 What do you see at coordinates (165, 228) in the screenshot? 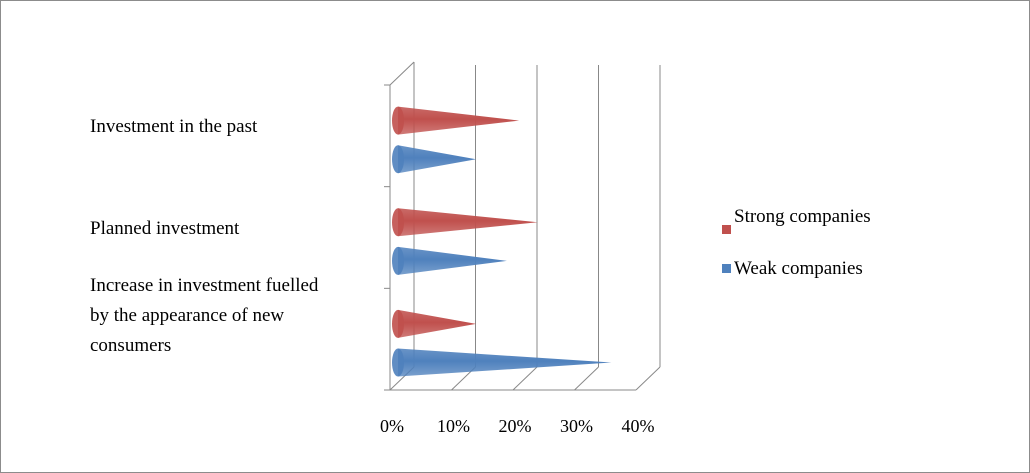
I see `category-label: Planned investment` at bounding box center [165, 228].